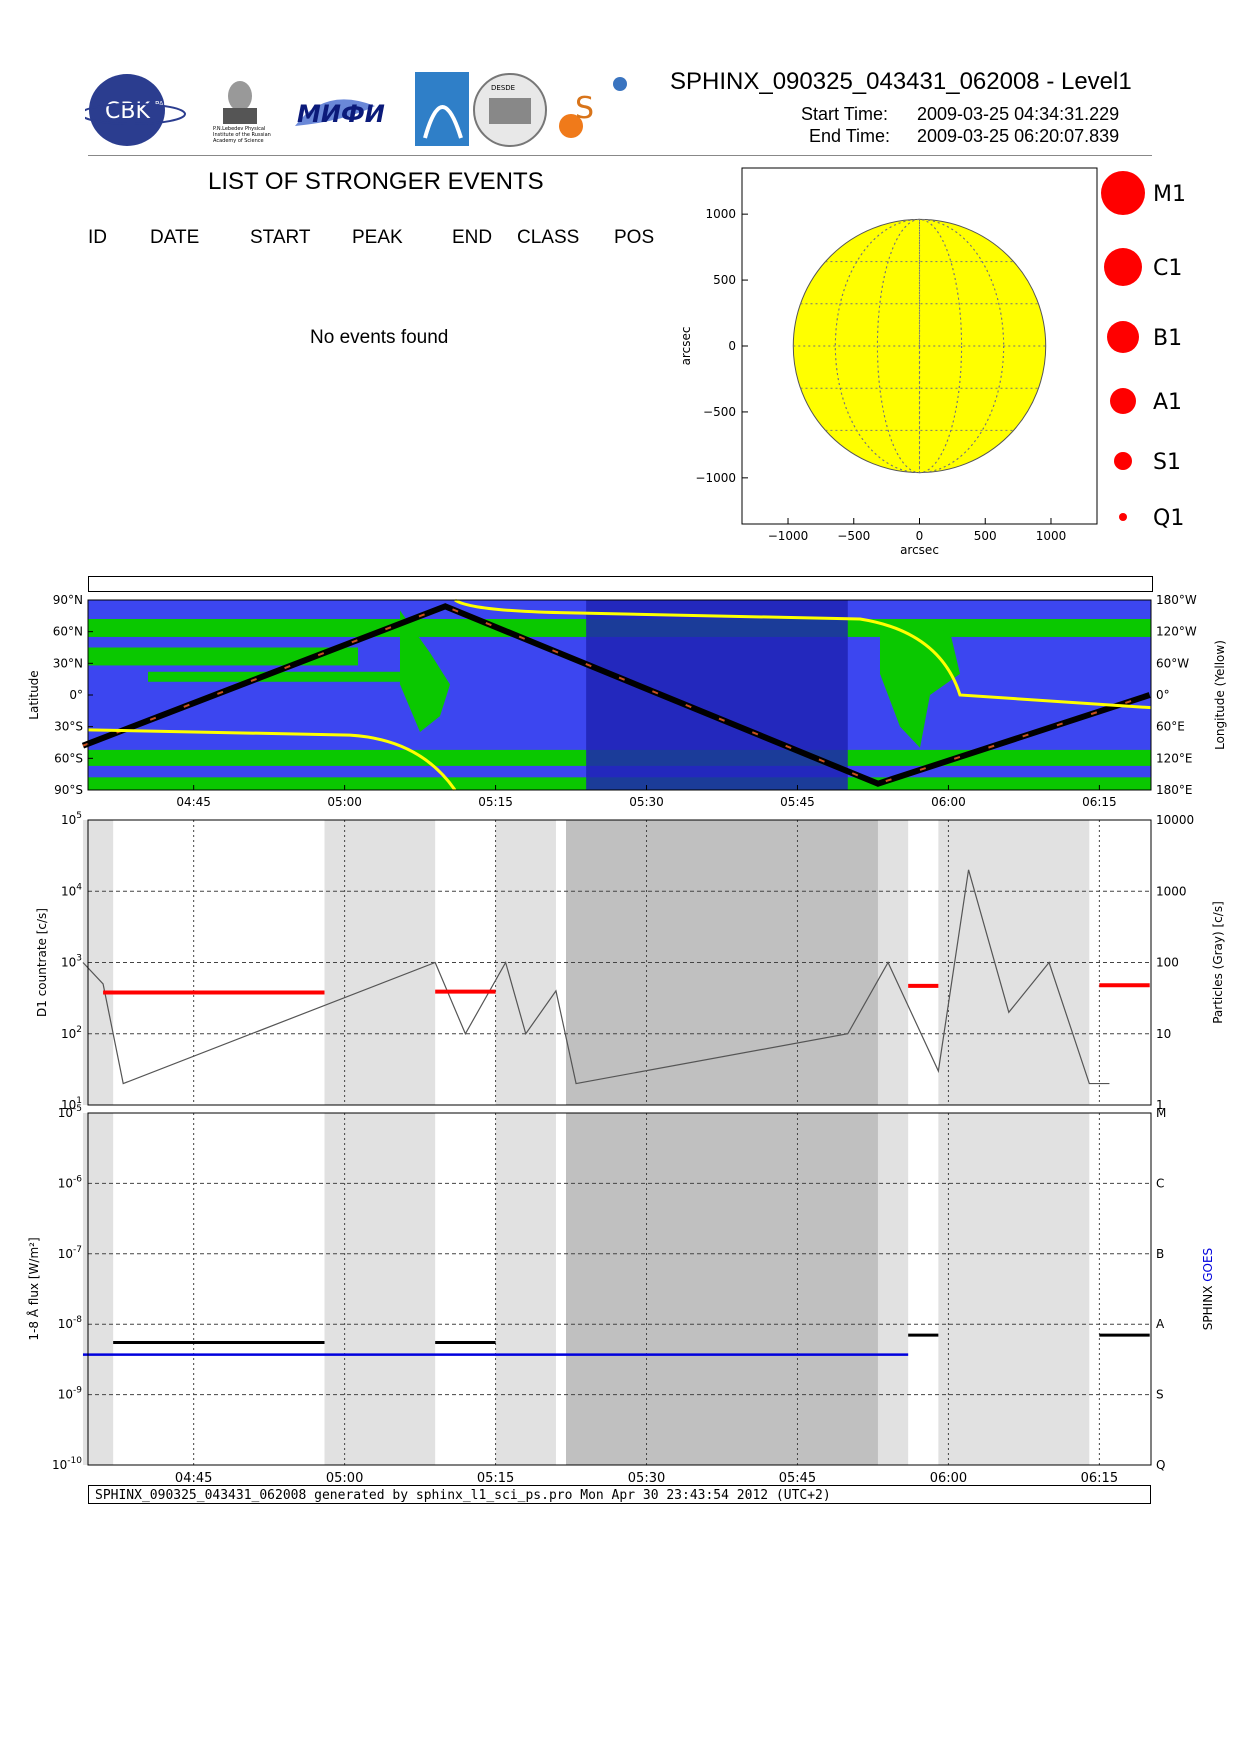 The width and height of the screenshot is (1240, 1754). I want to click on column-header-peak: PEAK, so click(377, 237).